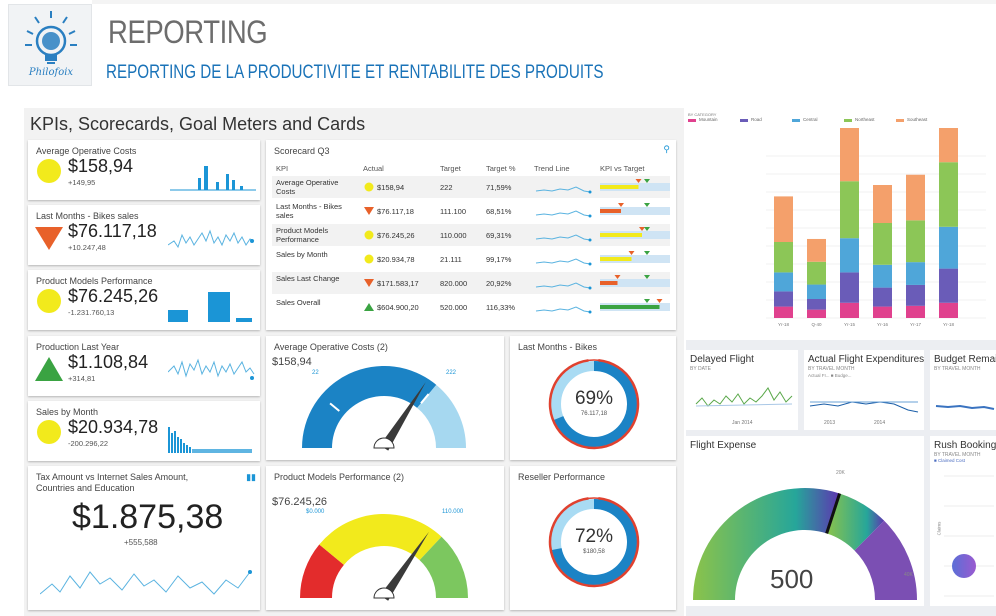 The width and height of the screenshot is (996, 616). Describe the element at coordinates (396, 235) in the screenshot. I see `cell-actual: $76.245,26` at that location.